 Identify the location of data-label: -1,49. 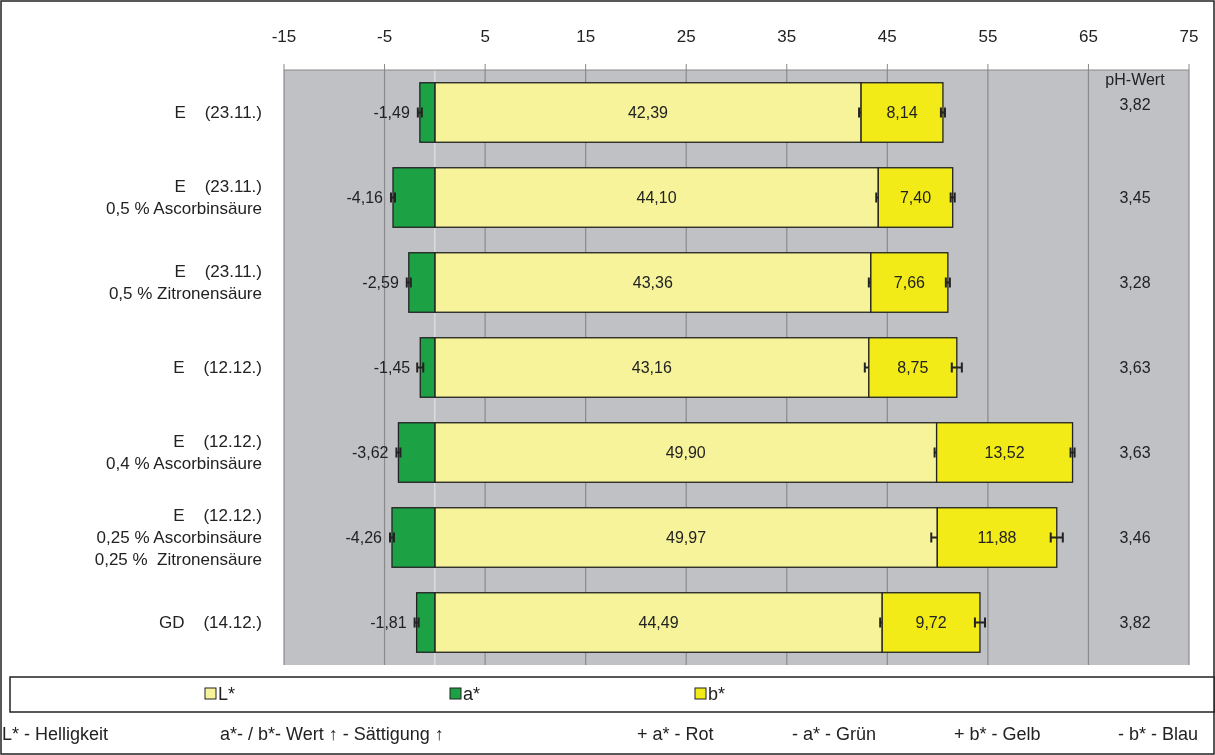
(391, 113).